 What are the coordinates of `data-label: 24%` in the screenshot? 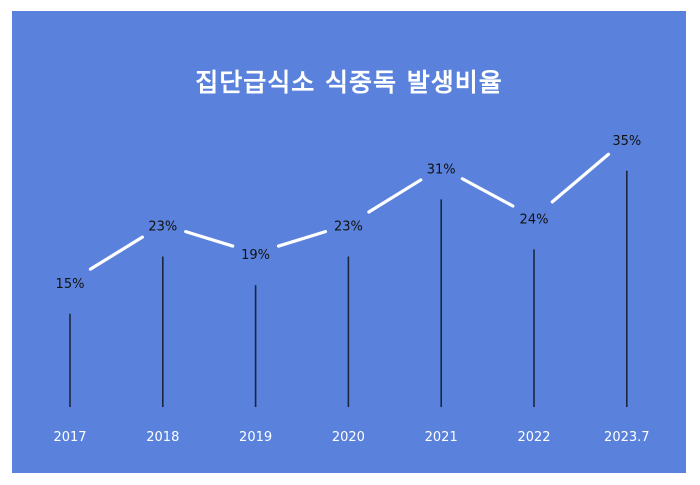 It's located at (534, 219).